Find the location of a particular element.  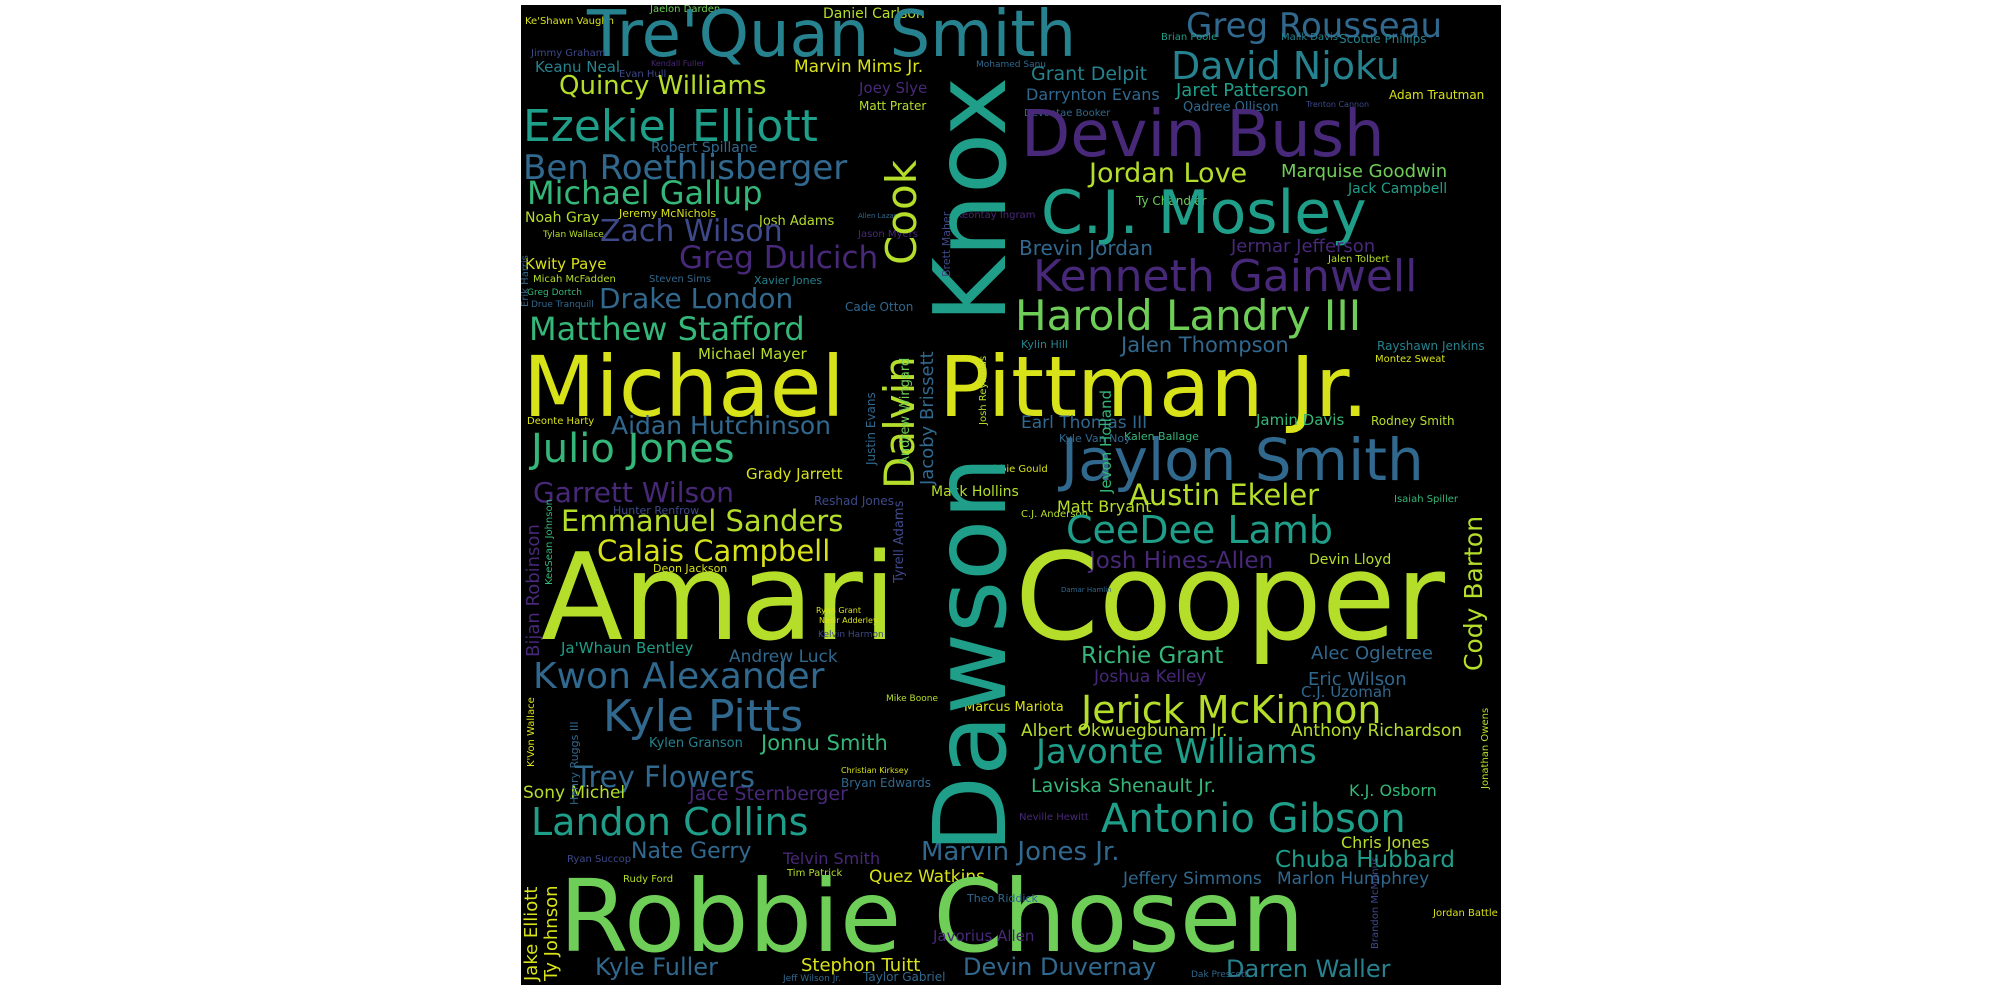

cloud-word: Antonio Gibson is located at coordinates (1253, 819).